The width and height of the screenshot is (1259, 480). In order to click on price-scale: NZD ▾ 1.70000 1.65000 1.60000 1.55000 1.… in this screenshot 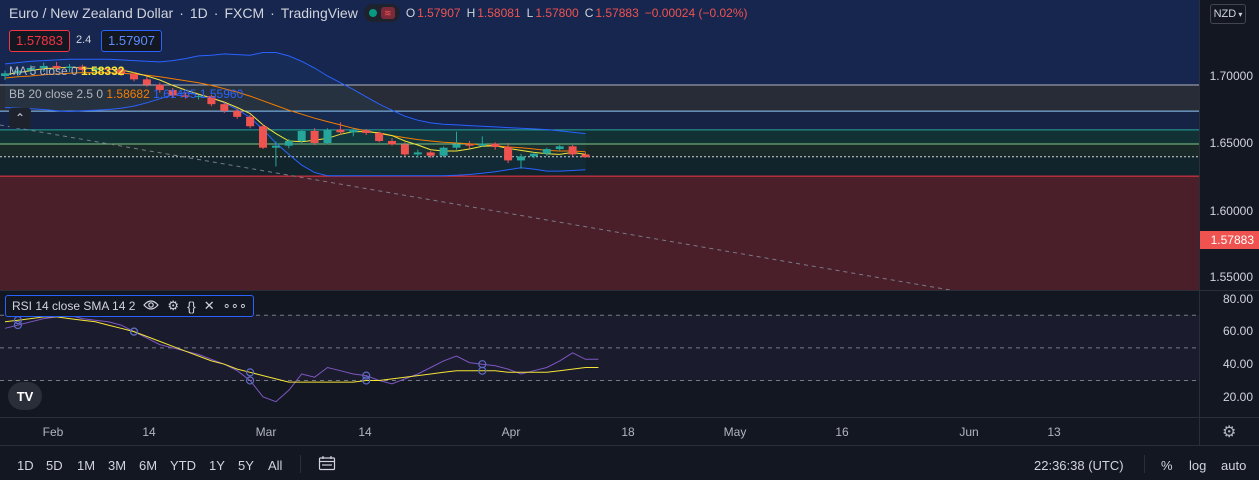, I will do `click(1229, 145)`.